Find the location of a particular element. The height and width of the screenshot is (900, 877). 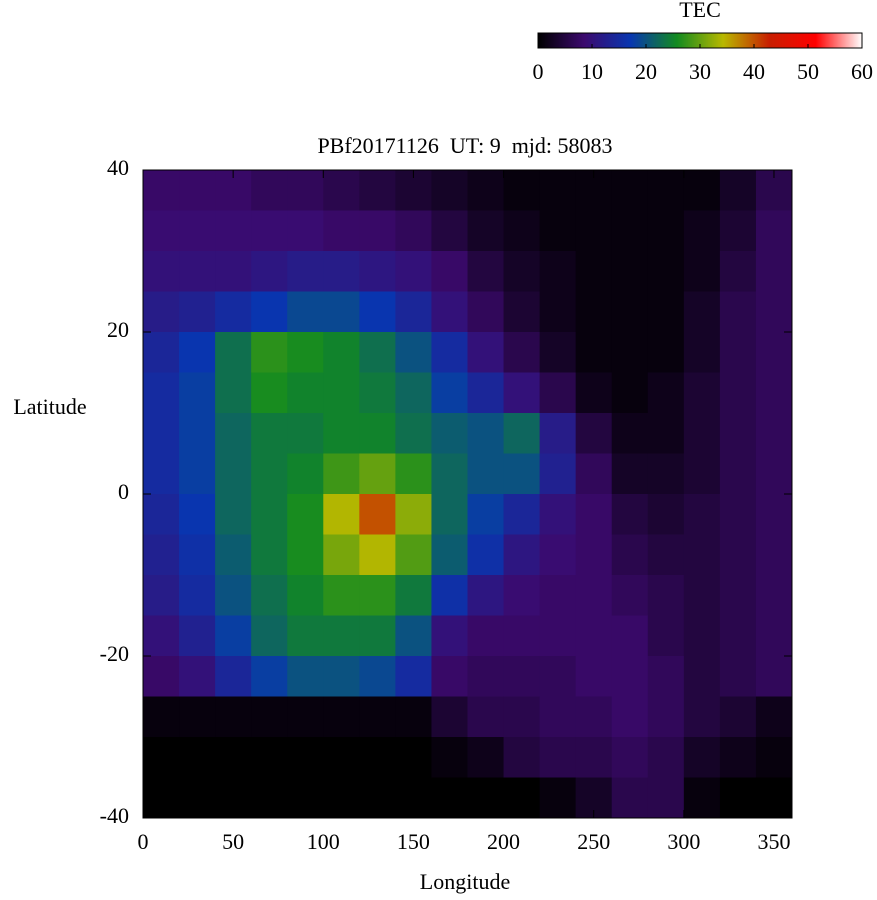

y-axis-label: Latitude is located at coordinates (49, 406).